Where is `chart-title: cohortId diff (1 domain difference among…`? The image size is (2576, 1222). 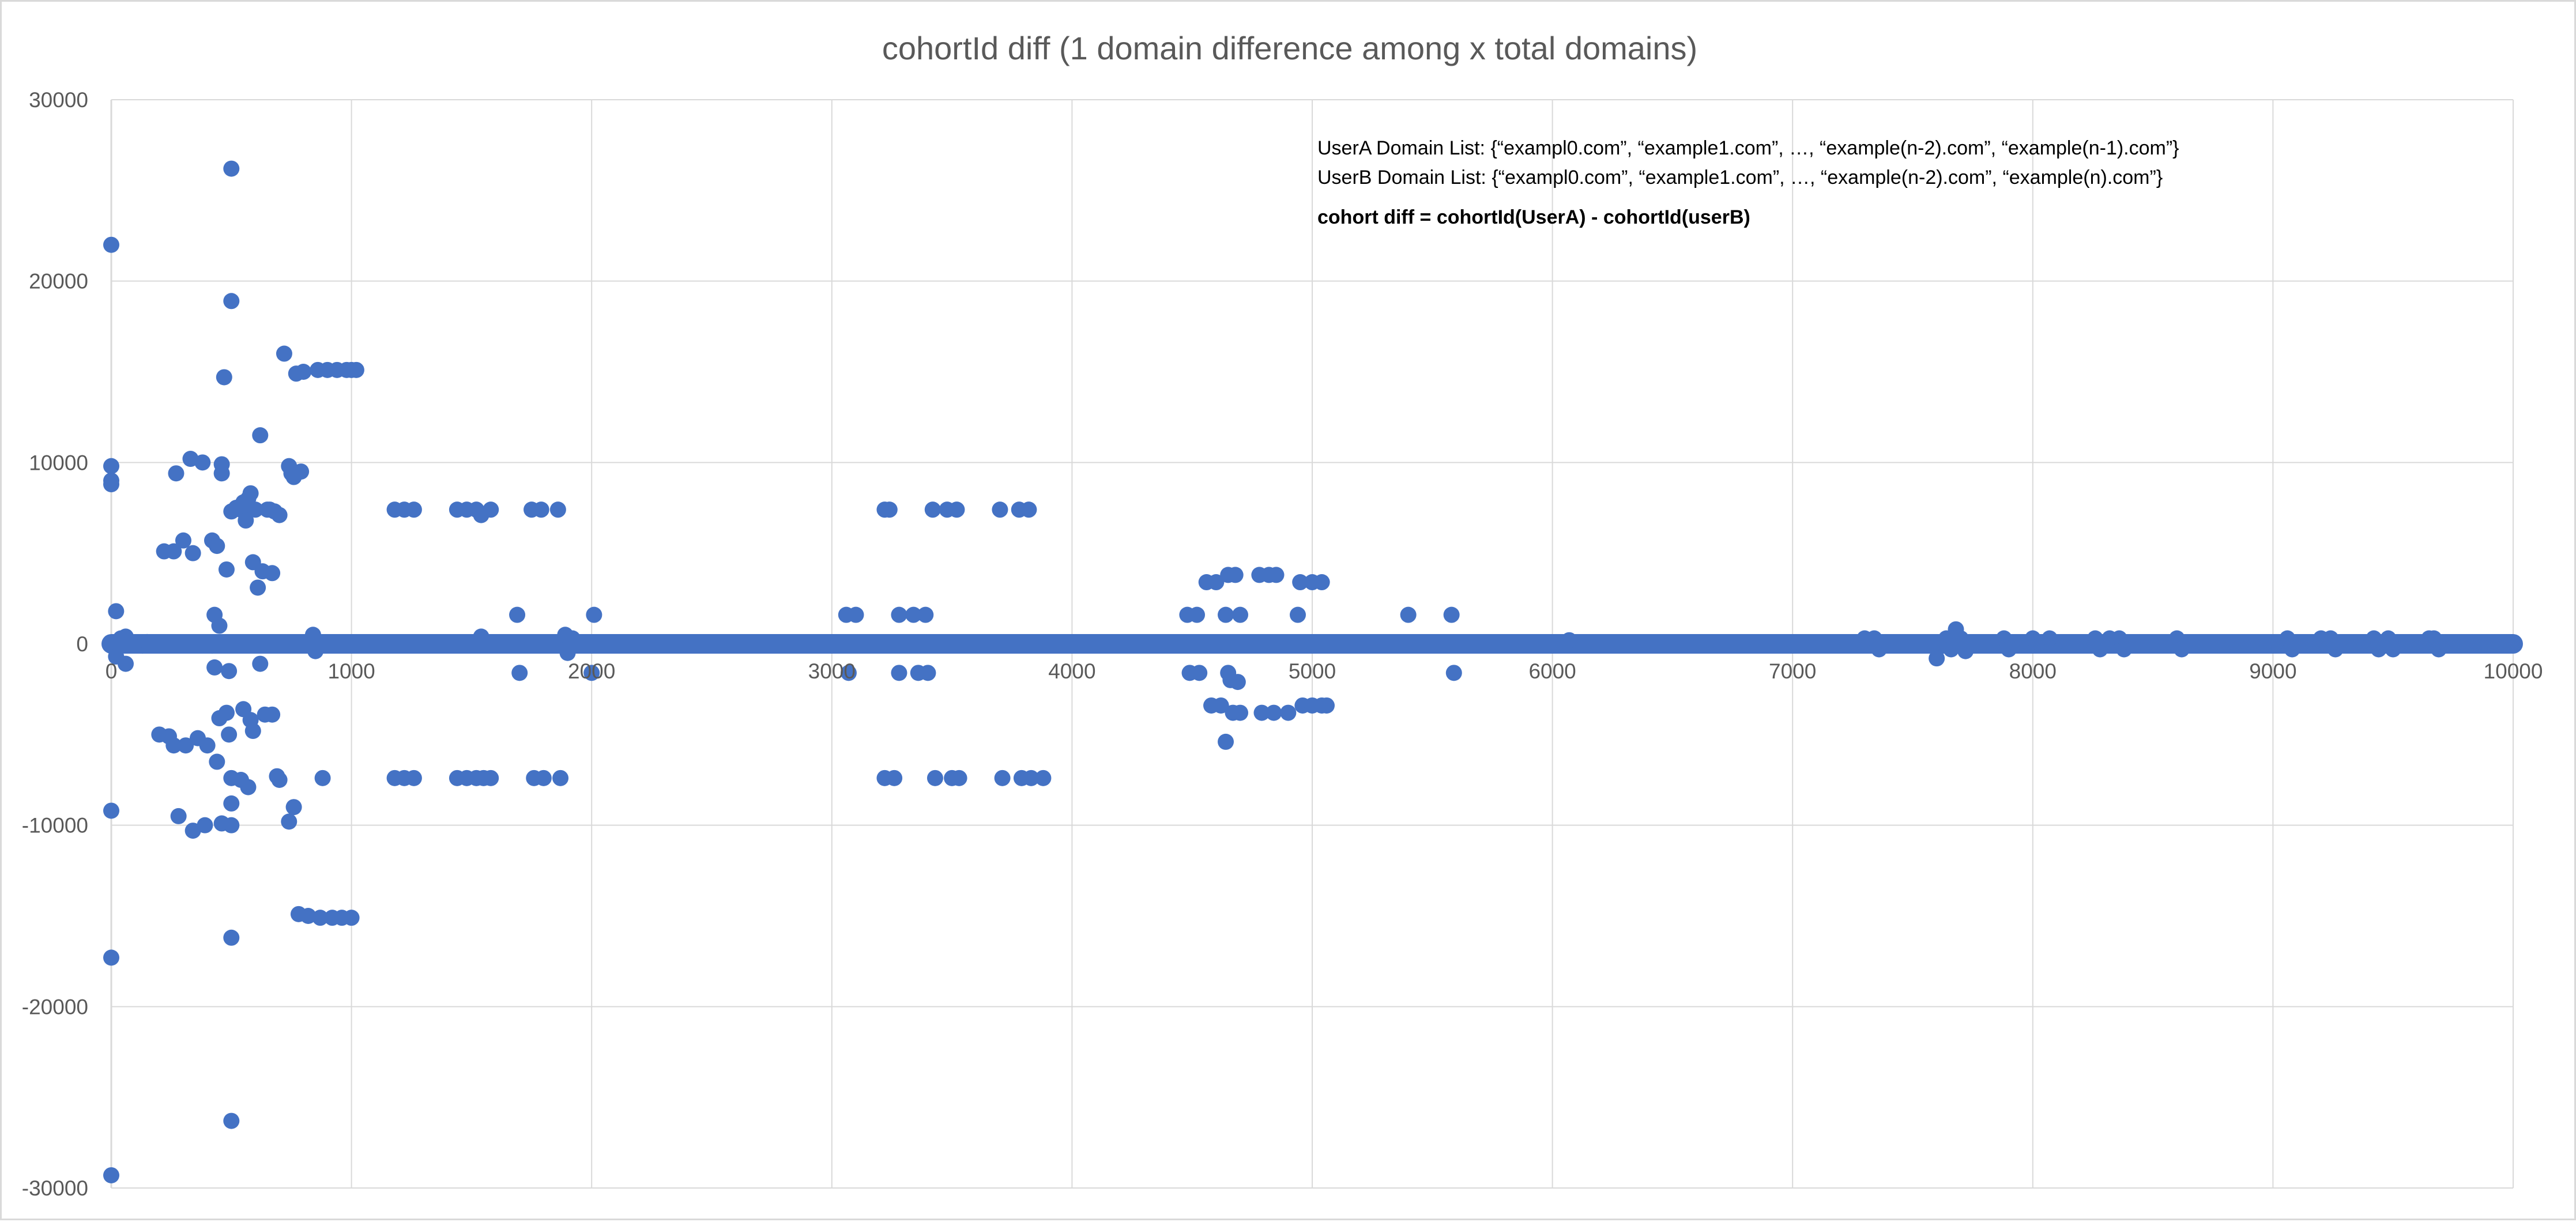 chart-title: cohortId diff (1 domain difference among… is located at coordinates (1289, 48).